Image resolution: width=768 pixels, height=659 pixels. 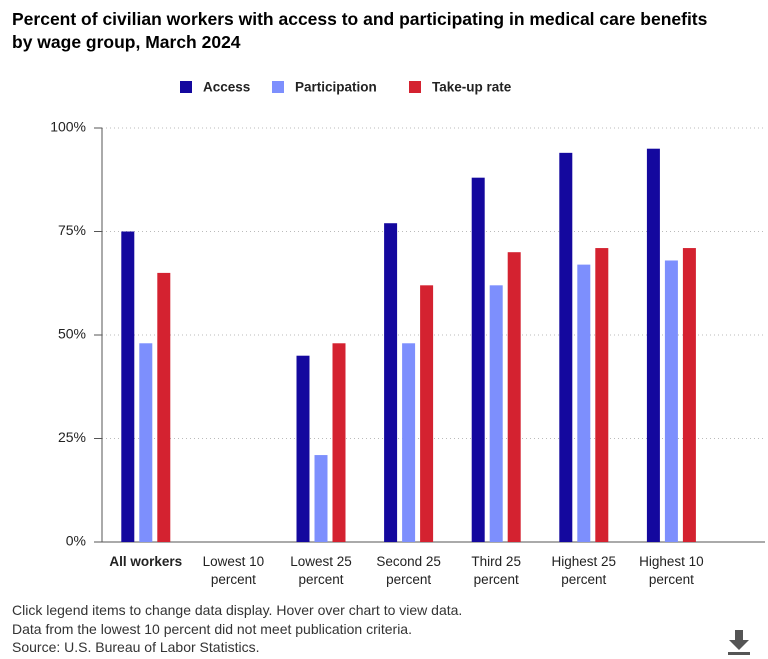 What do you see at coordinates (321, 570) in the screenshot?
I see `x-tick-label: Lowest 25 percent` at bounding box center [321, 570].